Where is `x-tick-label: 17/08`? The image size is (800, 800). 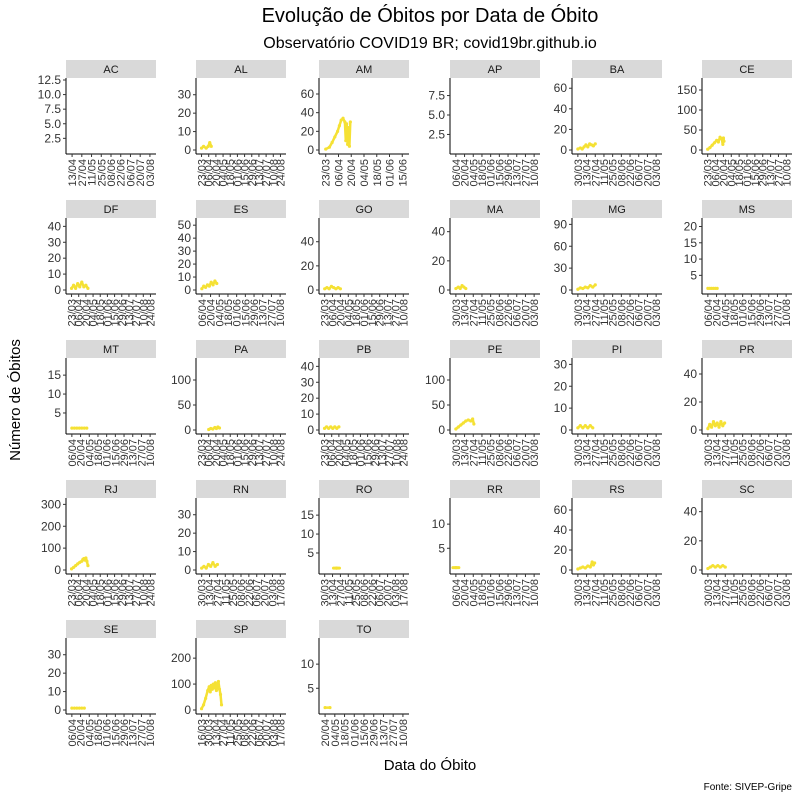
x-tick-label: 17/08 is located at coordinates (281, 593).